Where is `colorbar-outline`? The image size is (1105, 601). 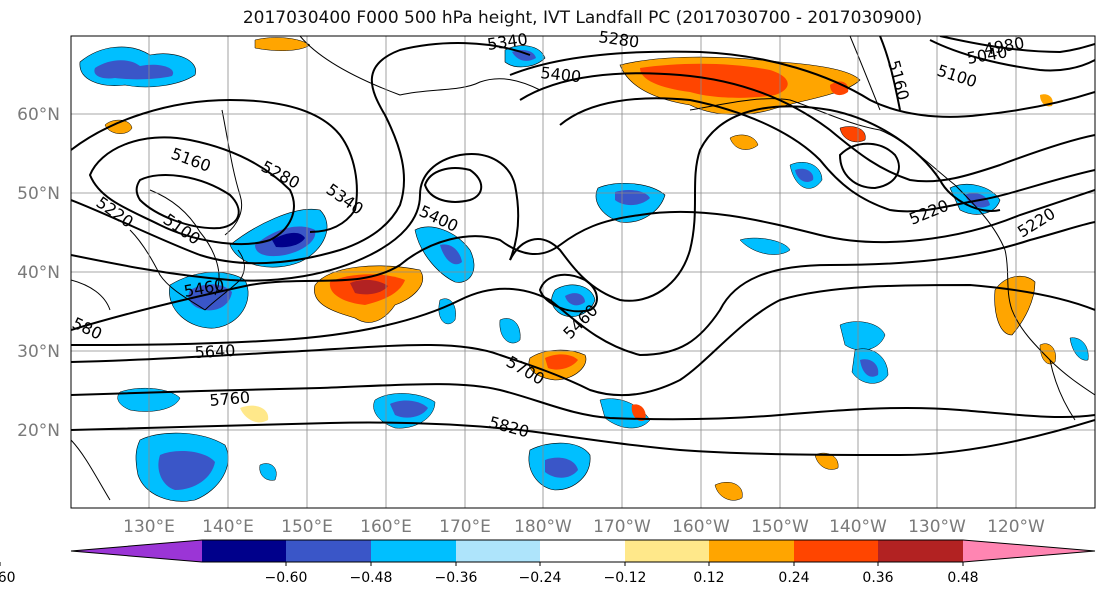 colorbar-outline is located at coordinates (583, 551).